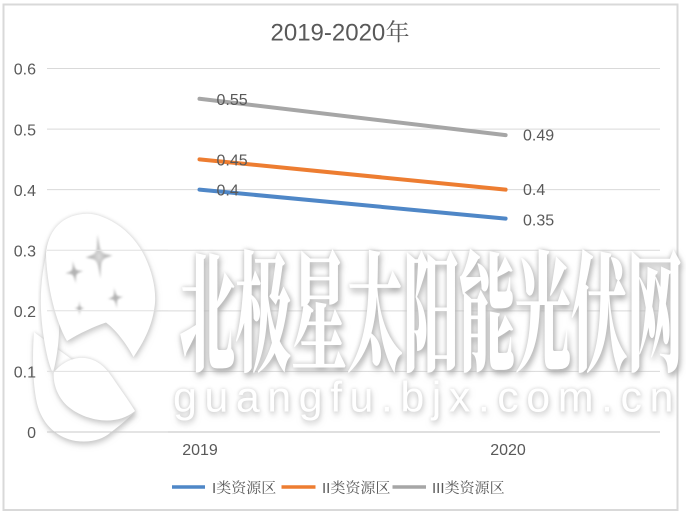  Describe the element at coordinates (25, 312) in the screenshot. I see `svg-text: 0.2` at that location.